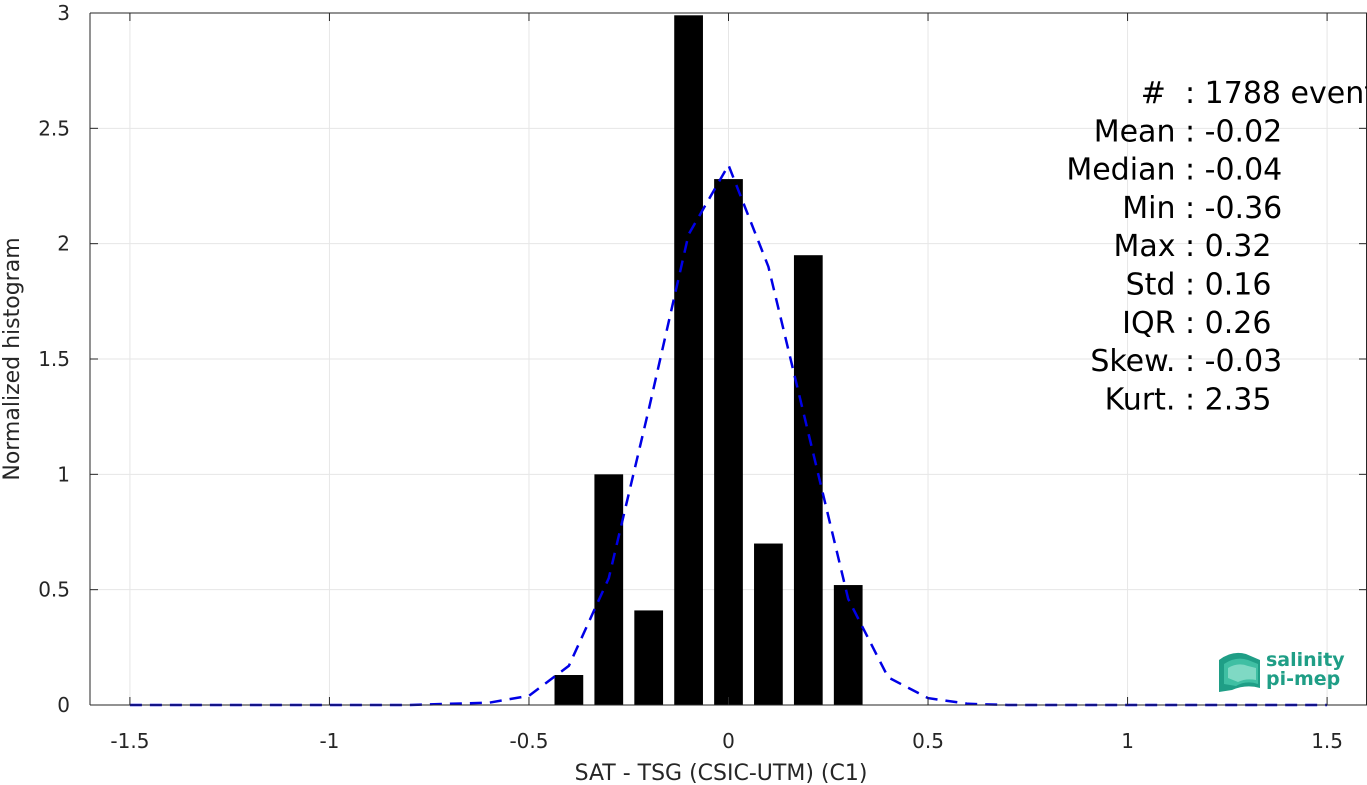 This screenshot has height=785, width=1367. I want to click on y-tick-label: 1, so click(63, 474).